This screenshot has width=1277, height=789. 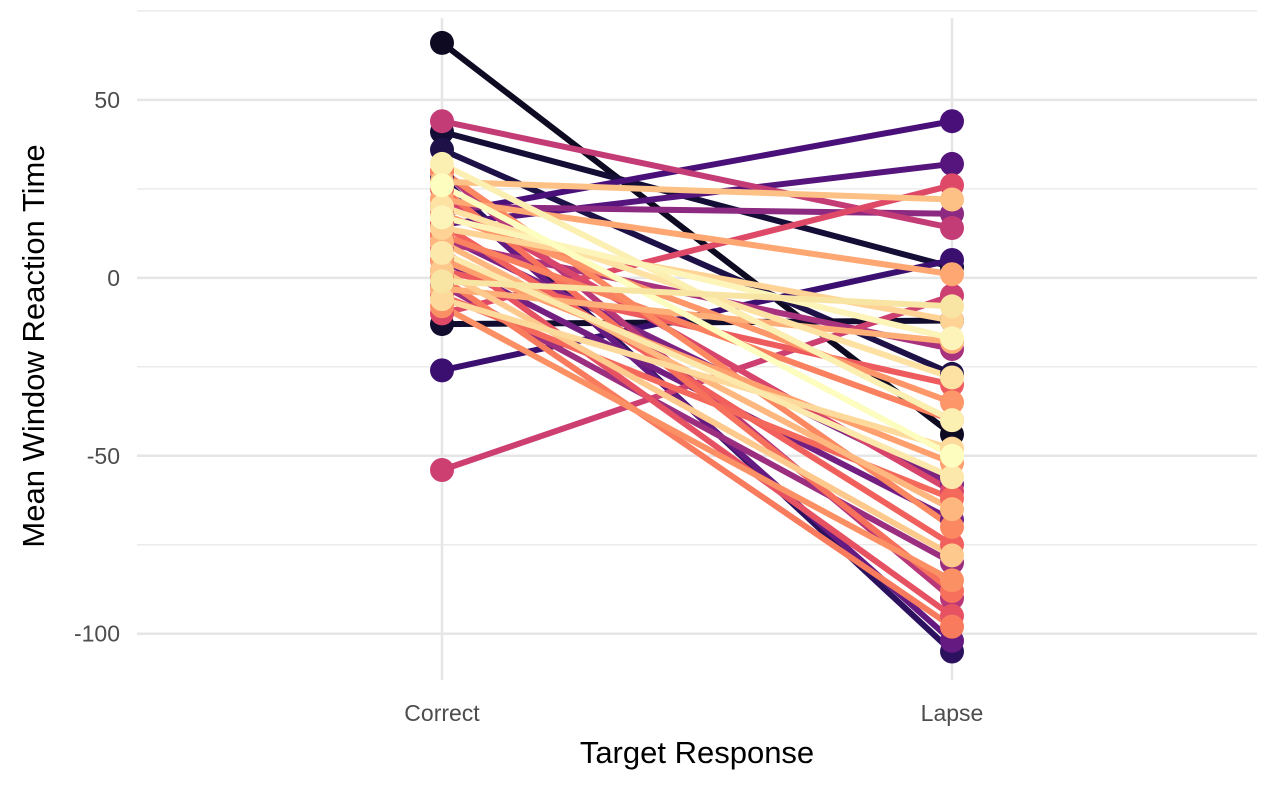 What do you see at coordinates (697, 752) in the screenshot?
I see `x-axis-title: Target Response` at bounding box center [697, 752].